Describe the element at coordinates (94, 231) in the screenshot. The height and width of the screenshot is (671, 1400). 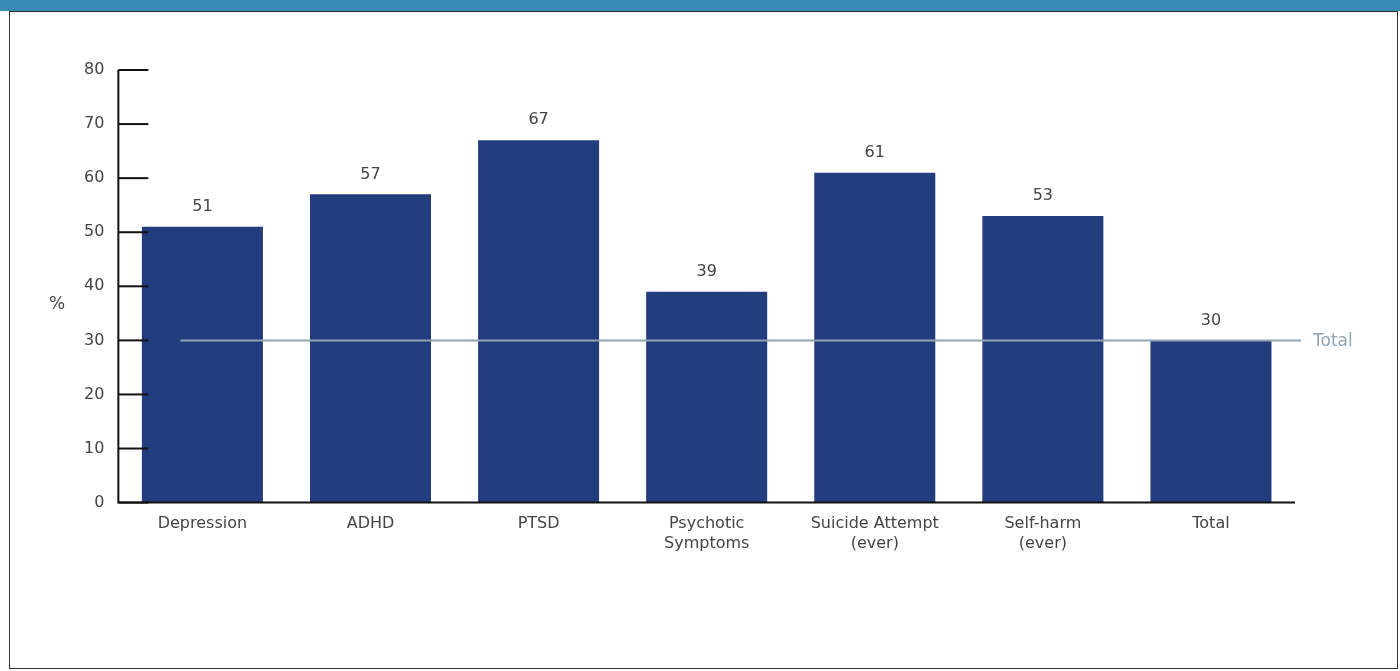
I see `y-tick-label: 50` at that location.